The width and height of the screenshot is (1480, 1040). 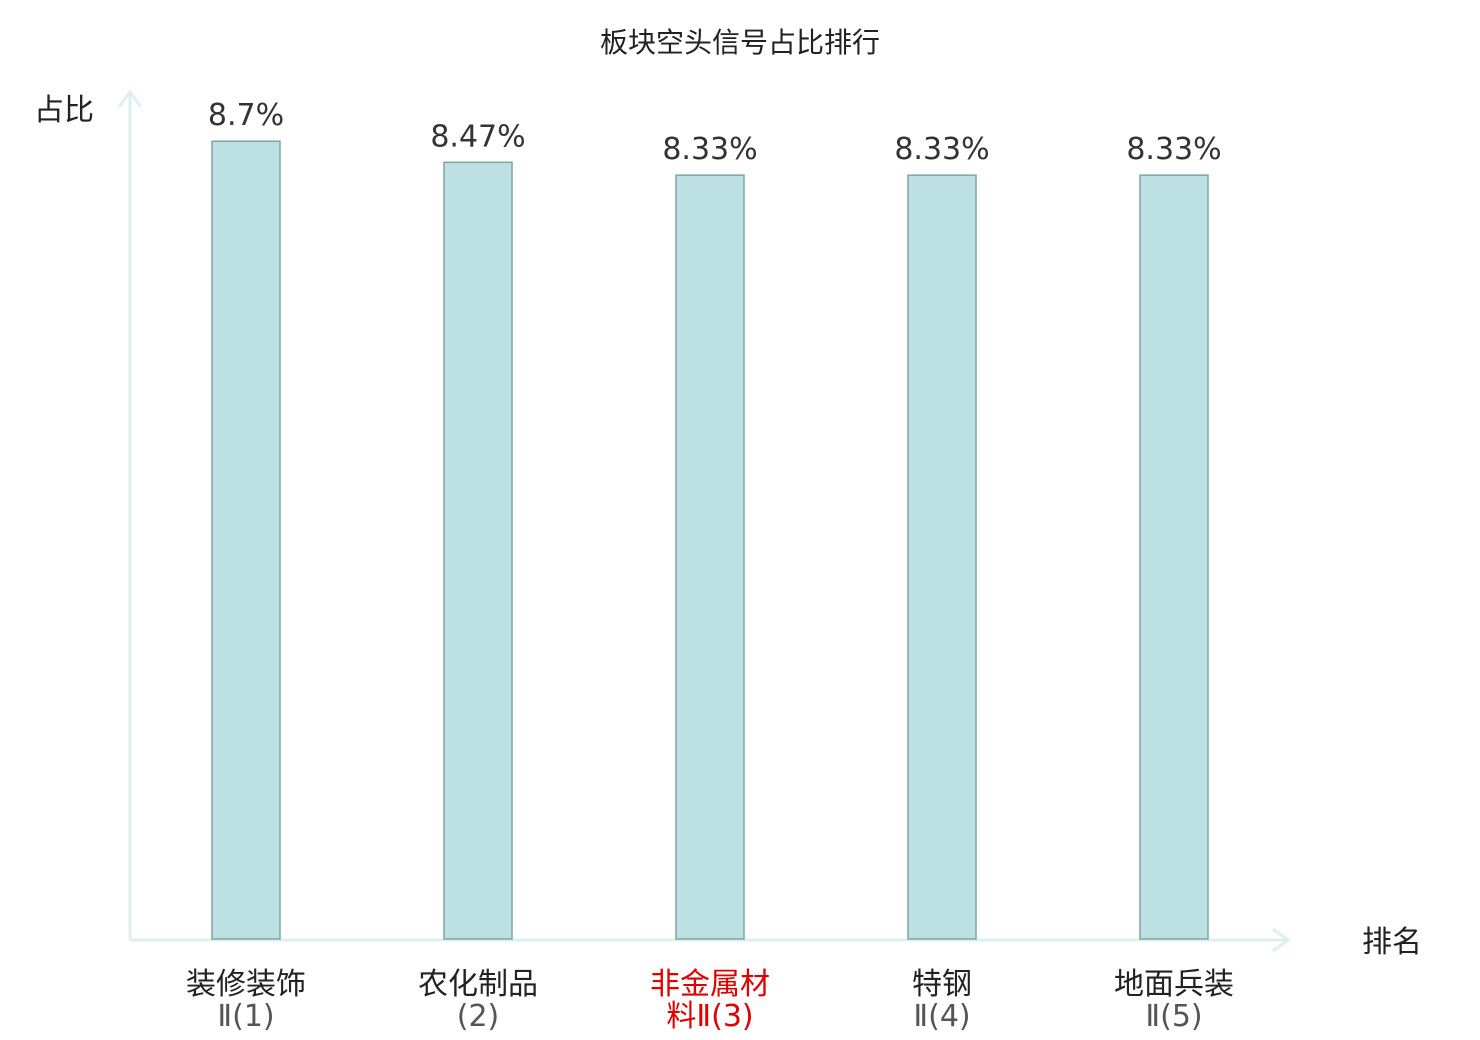 What do you see at coordinates (130, 98) in the screenshot?
I see `y-axis-arrow` at bounding box center [130, 98].